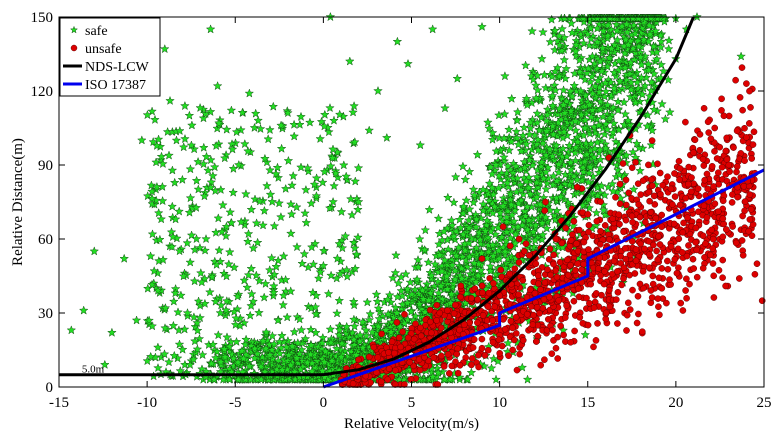 The image size is (772, 440). What do you see at coordinates (645, 85) in the screenshot?
I see `safe-point-1945` at bounding box center [645, 85].